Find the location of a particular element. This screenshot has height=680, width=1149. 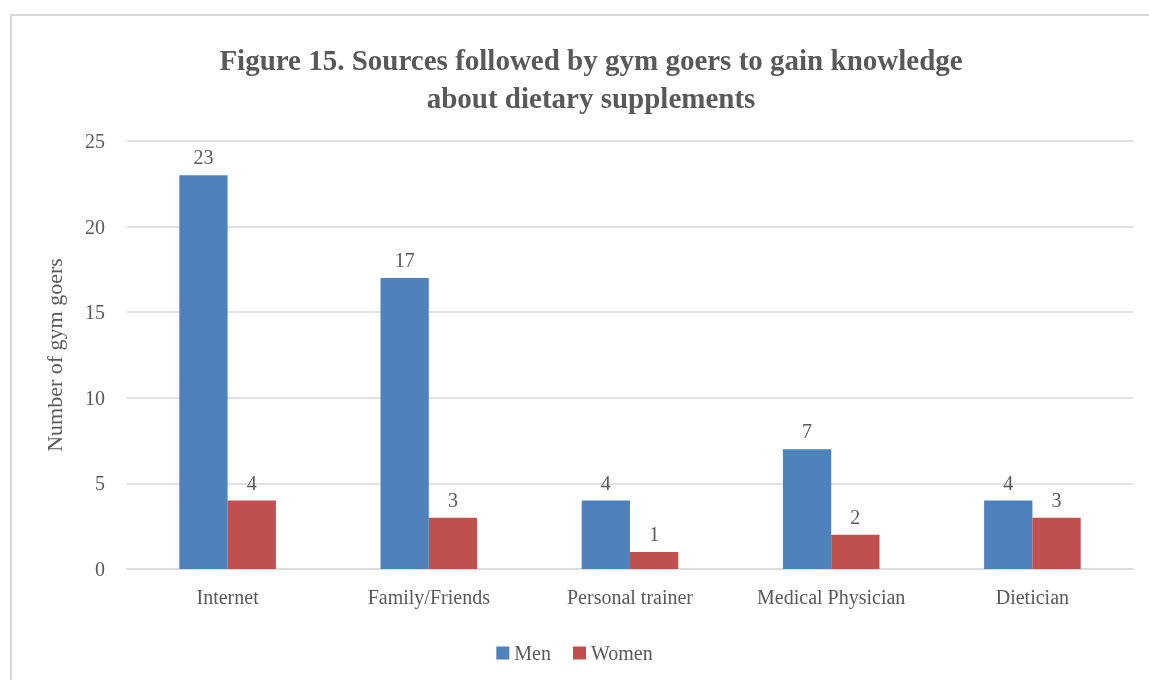

x-tick-label: Family/Friends is located at coordinates (429, 597).